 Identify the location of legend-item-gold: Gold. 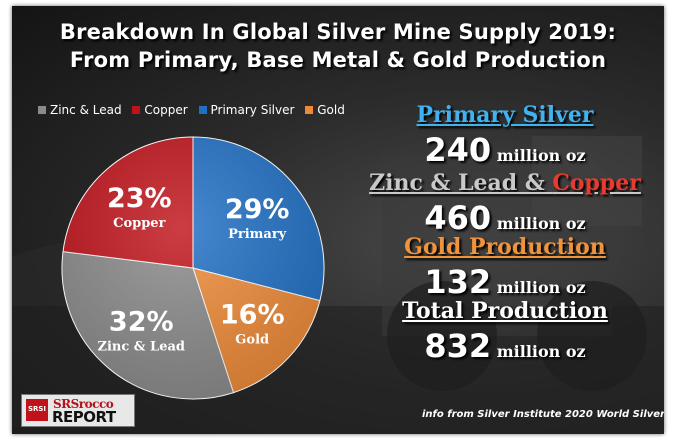
(325, 110).